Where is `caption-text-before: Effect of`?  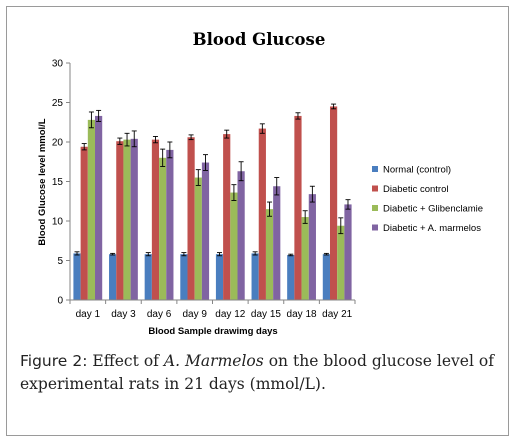 caption-text-before: Effect of is located at coordinates (125, 361).